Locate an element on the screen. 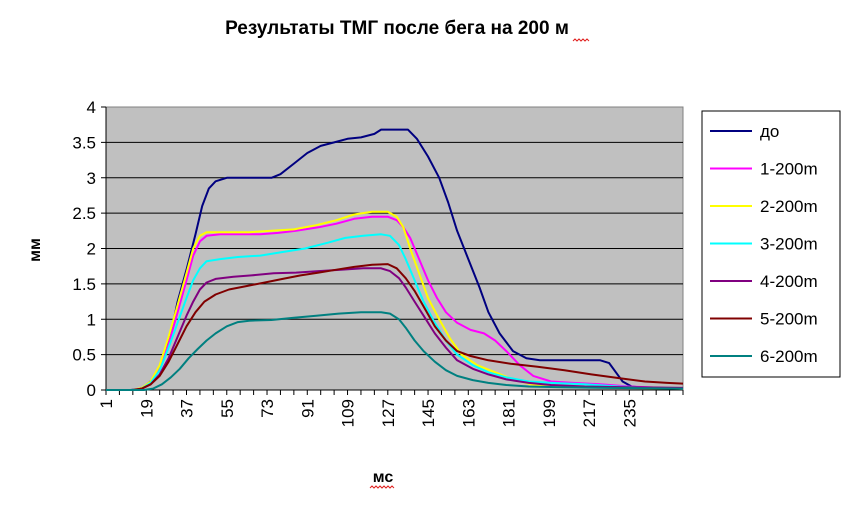  y-tick-label: 1.5 is located at coordinates (84, 284).